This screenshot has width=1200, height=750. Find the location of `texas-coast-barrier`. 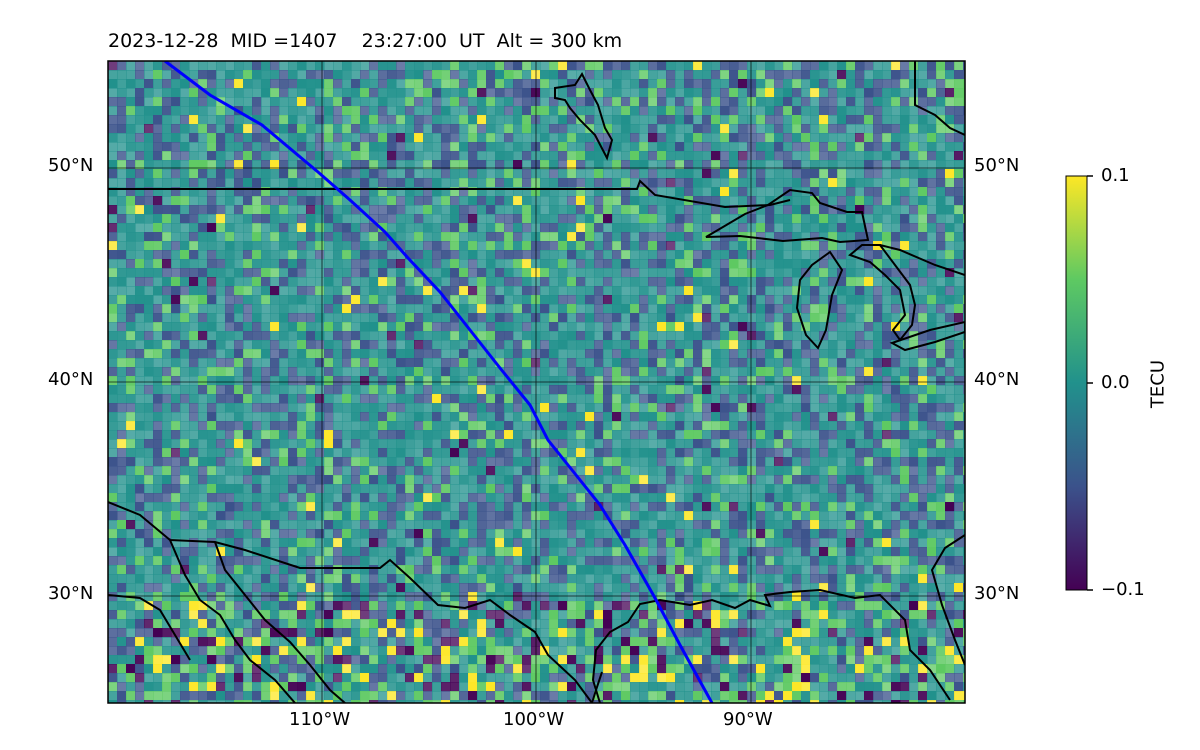

texas-coast-barrier is located at coordinates (597, 687).